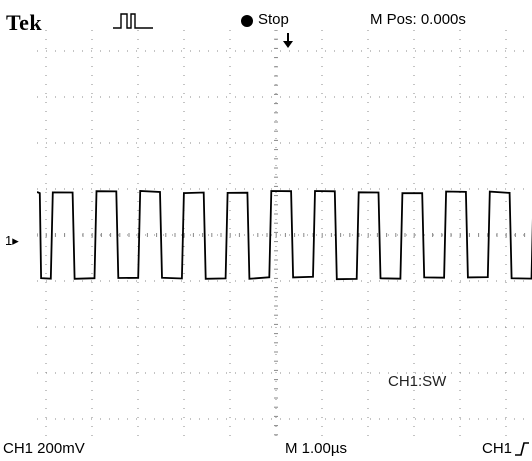 This screenshot has height=461, width=532. I want to click on acquisition-state: Stop, so click(273, 19).